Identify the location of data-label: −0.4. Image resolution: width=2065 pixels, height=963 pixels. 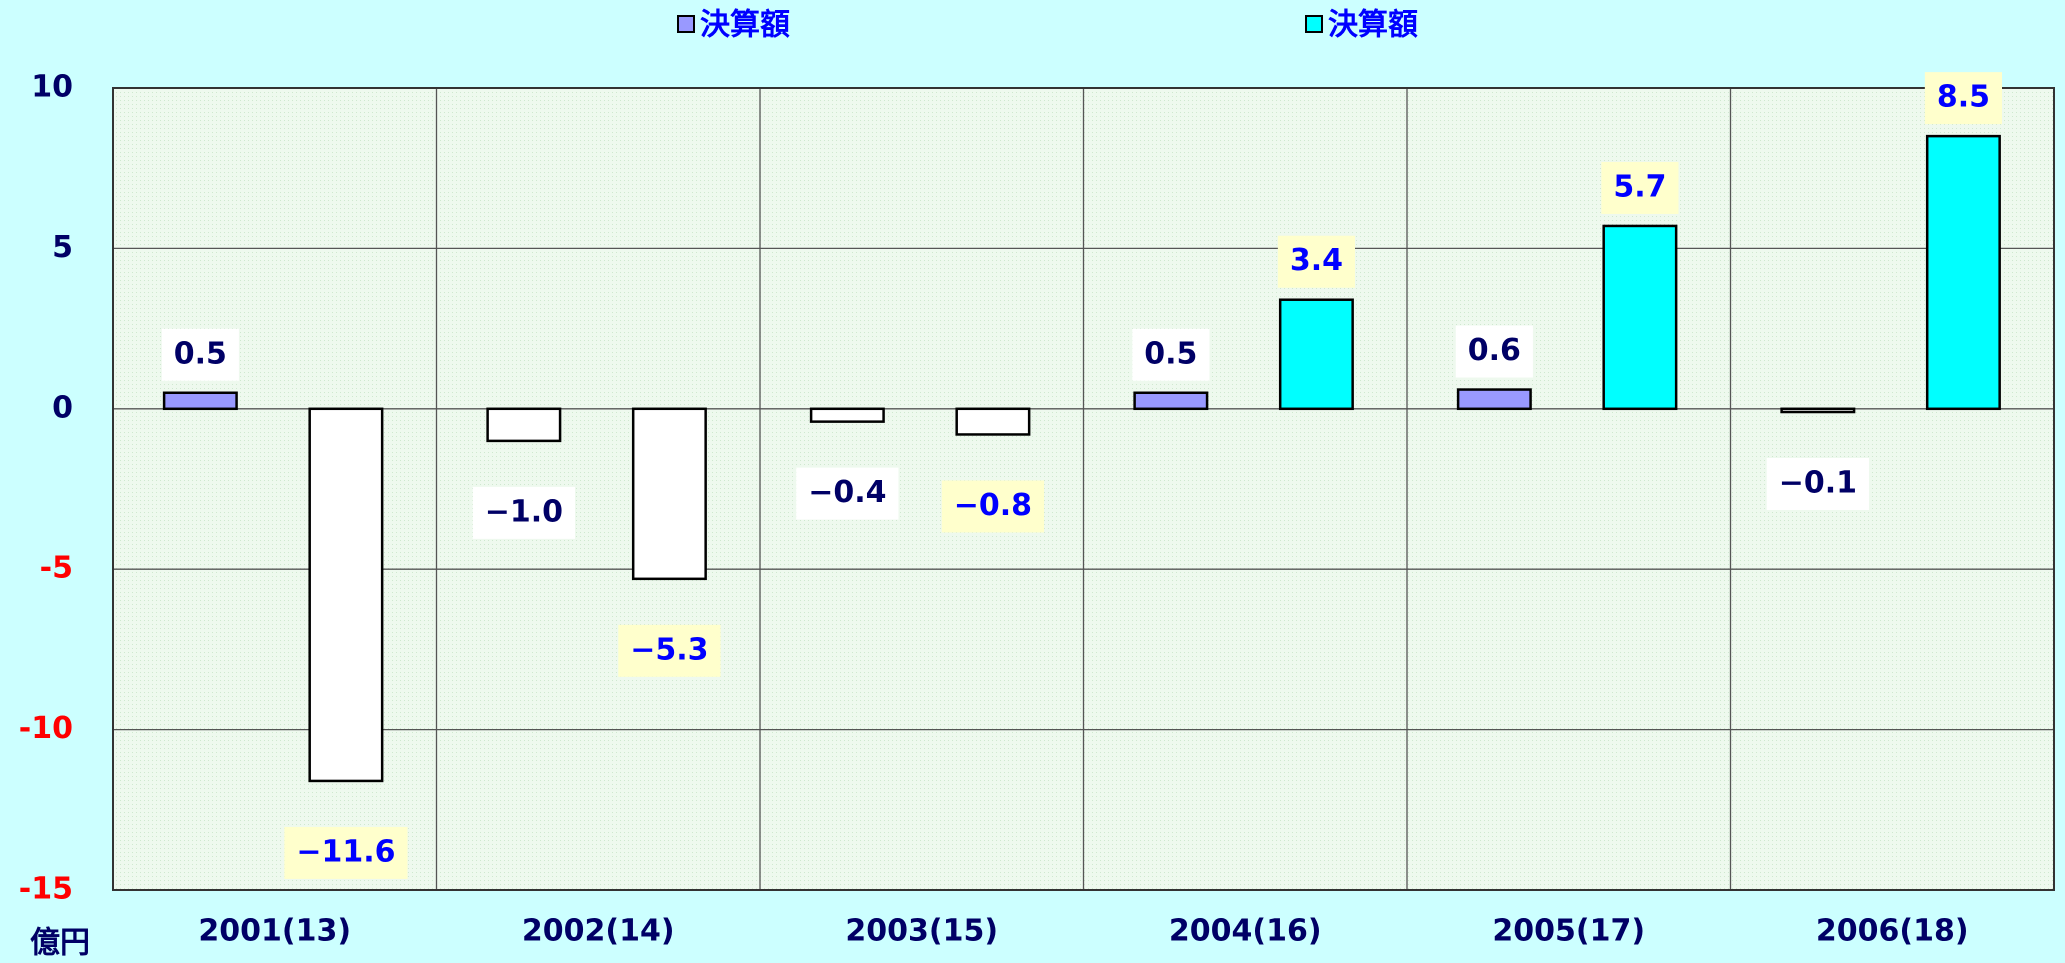
(847, 492).